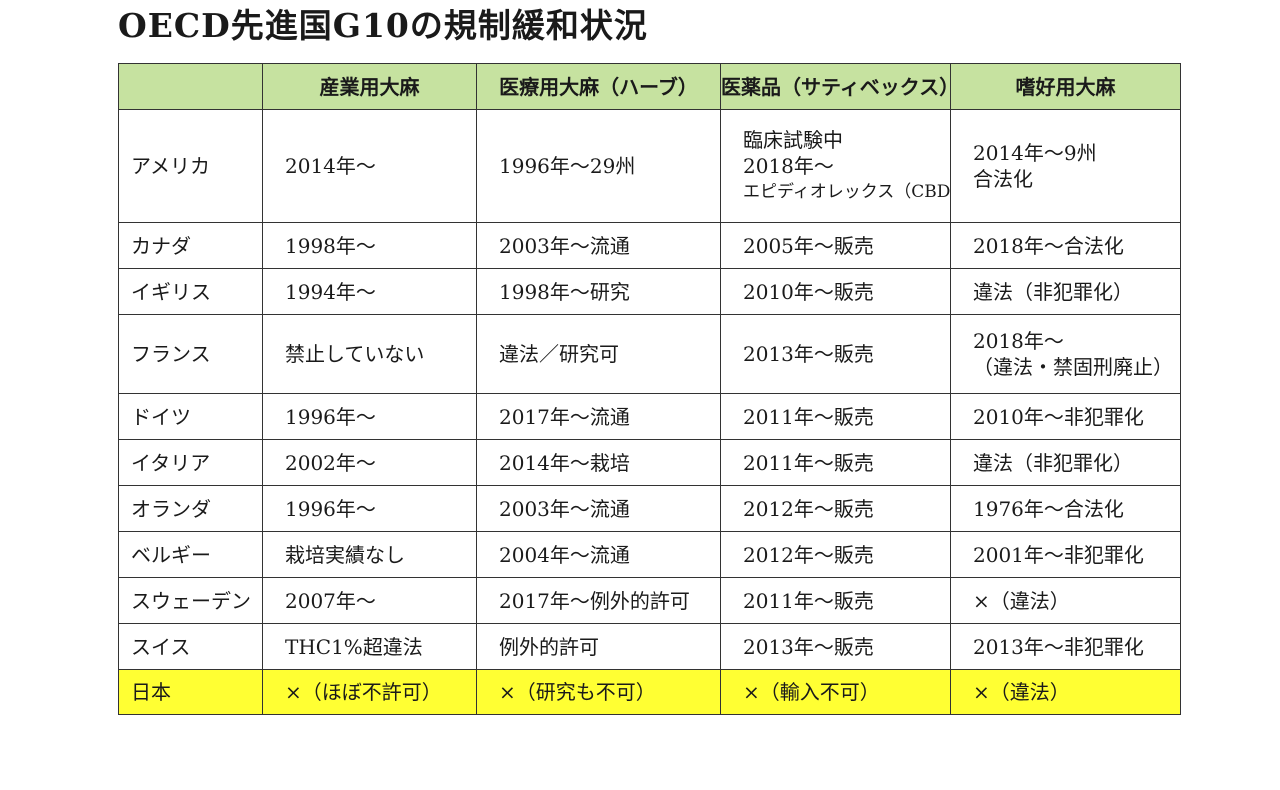  Describe the element at coordinates (598, 354) in the screenshot. I see `medical-cell: 違法／研究可` at that location.